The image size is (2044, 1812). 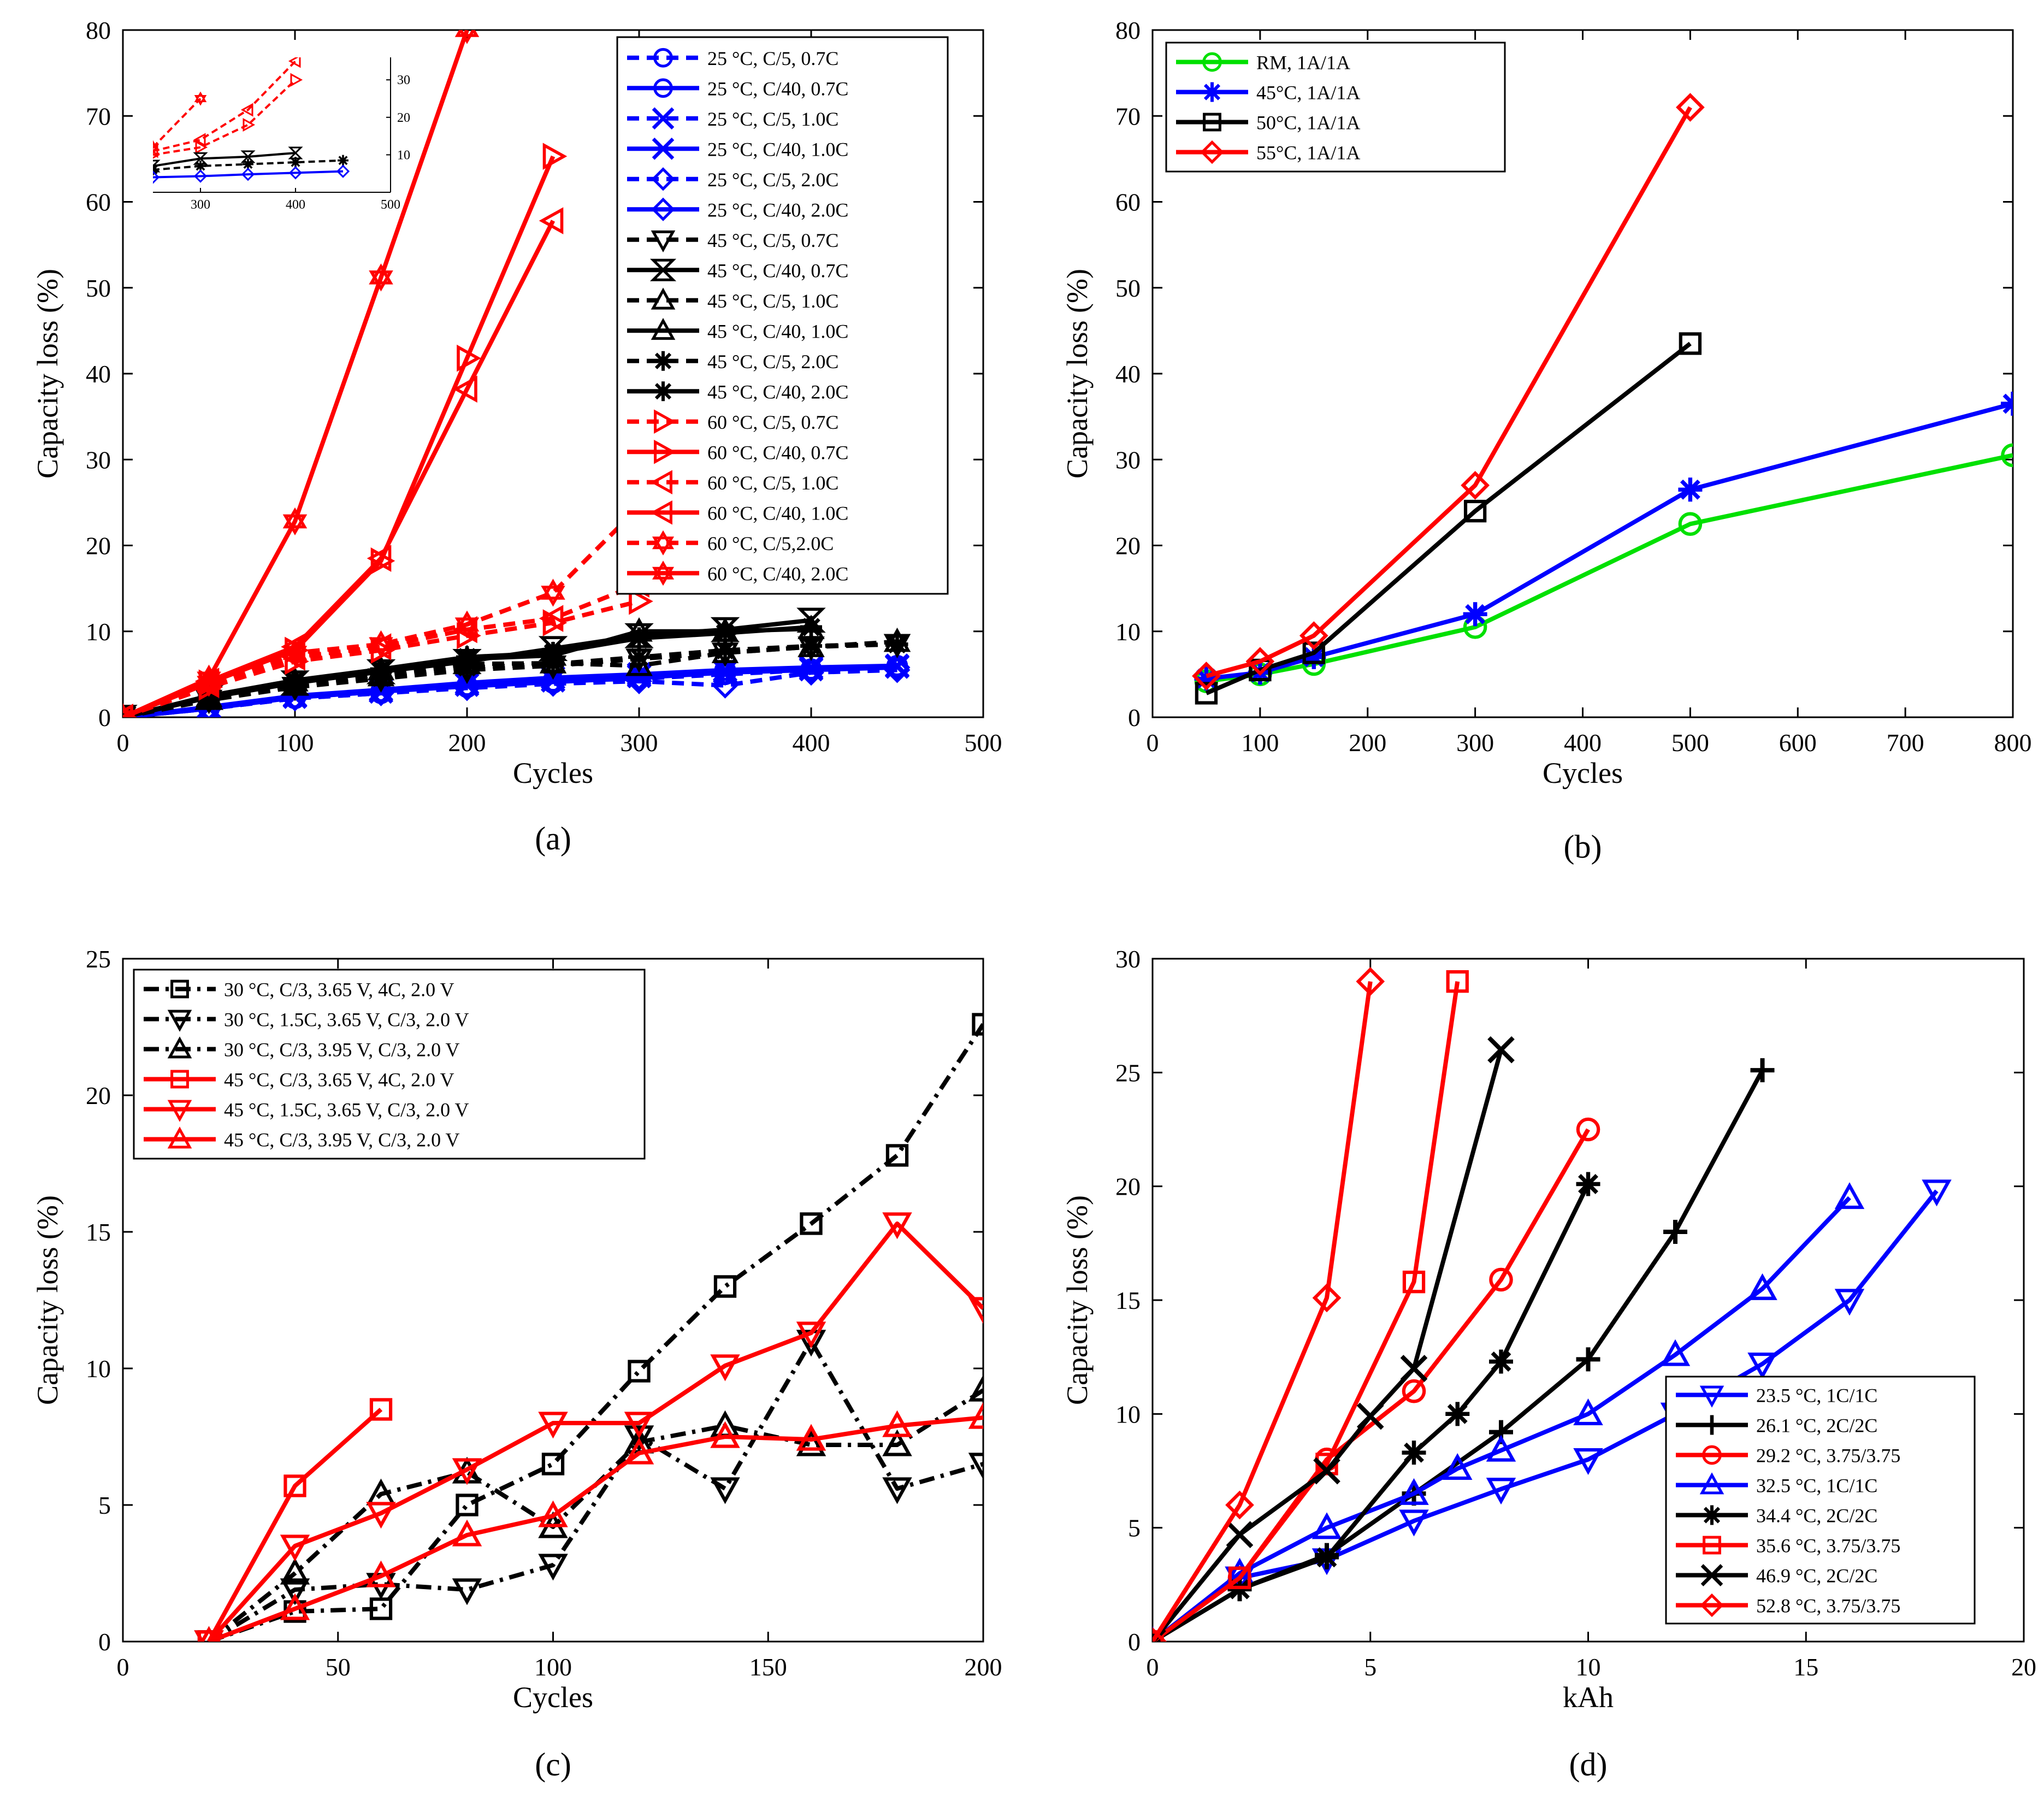 I want to click on legend-entry: 30 °C, 1.5C, 3.65 V, C/3, 2.0 V, so click(x=306, y=1021).